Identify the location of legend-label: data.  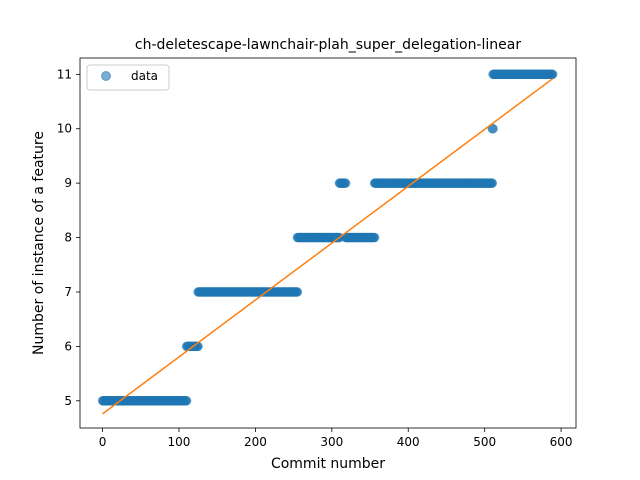
(144, 76).